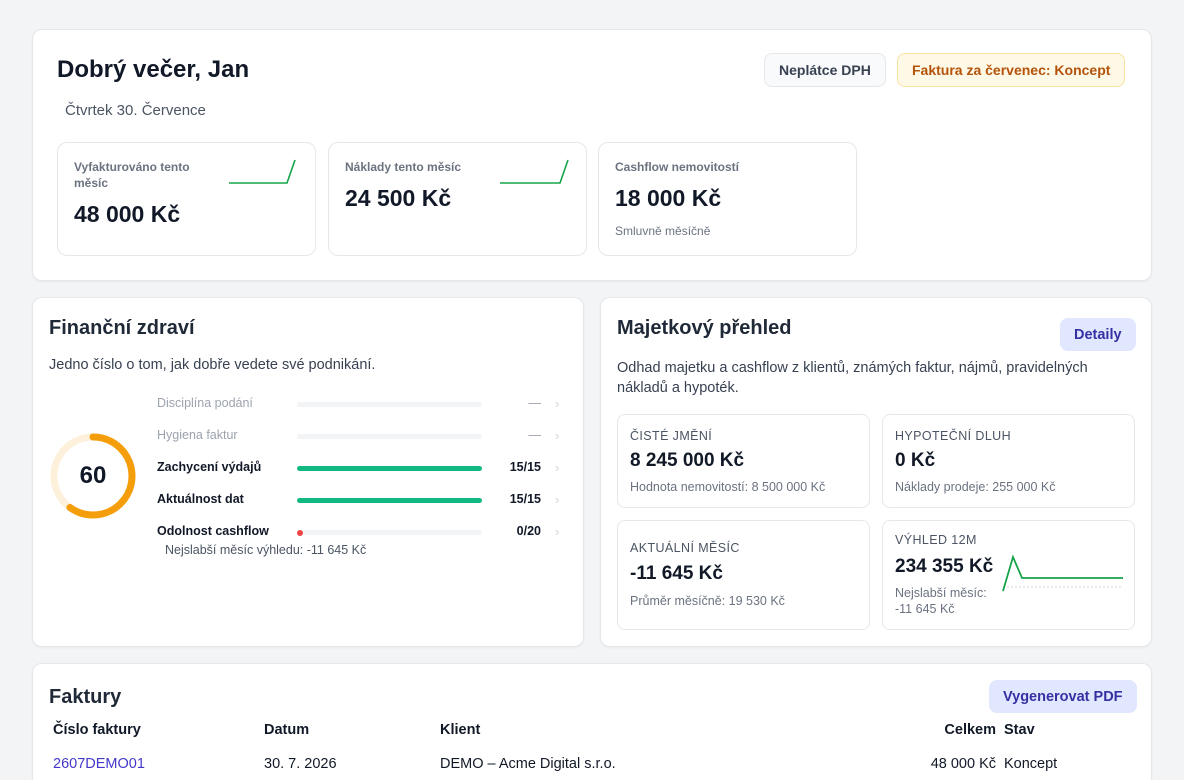 This screenshot has height=780, width=1184. Describe the element at coordinates (676, 573) in the screenshot. I see `asset-value: -11 645 Kč` at that location.